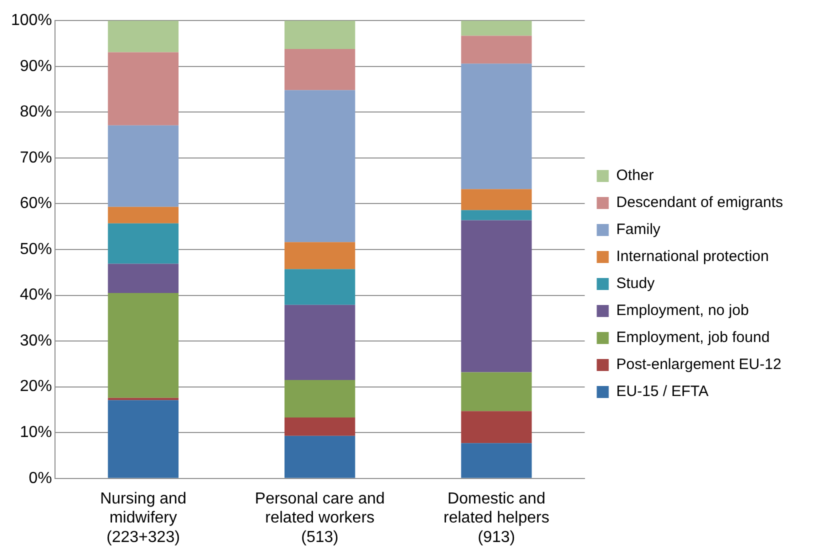 The width and height of the screenshot is (829, 558). Describe the element at coordinates (700, 203) in the screenshot. I see `legend-label: Descendant of emigrants` at that location.